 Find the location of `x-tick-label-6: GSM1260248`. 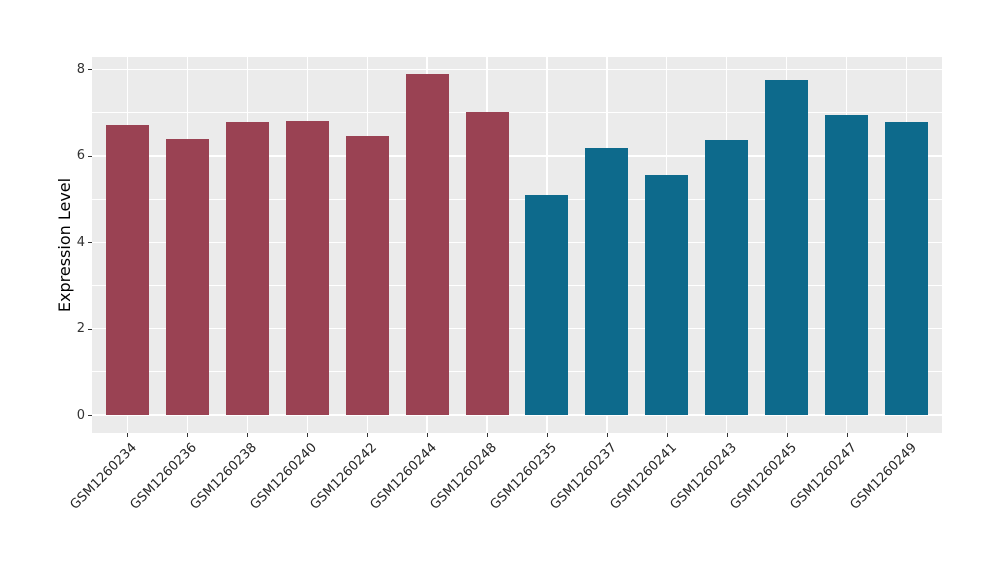

x-tick-label-6: GSM1260248 is located at coordinates (463, 476).